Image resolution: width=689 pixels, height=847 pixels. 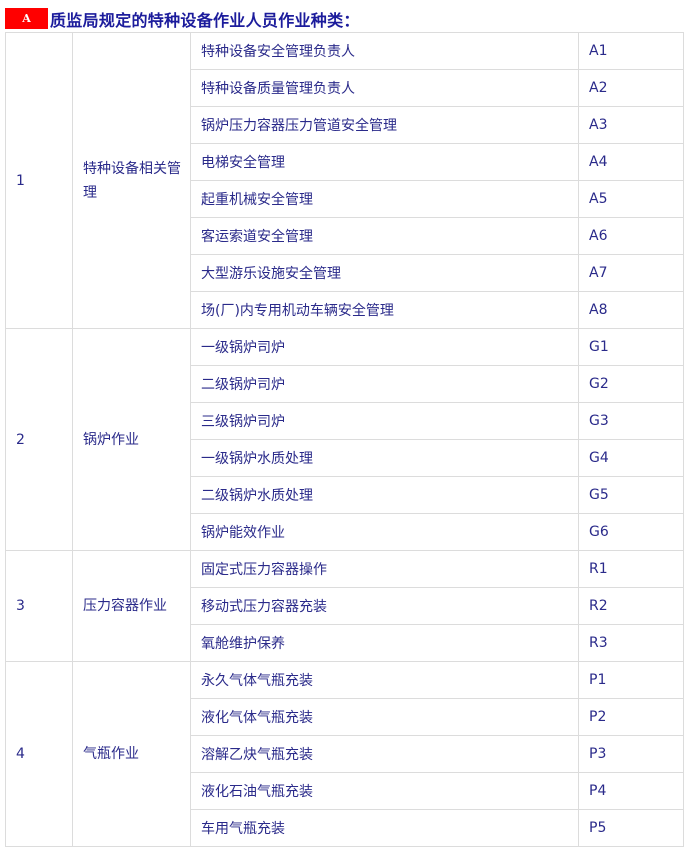 What do you see at coordinates (384, 791) in the screenshot?
I see `operation-name: 液化石油气瓶充装` at bounding box center [384, 791].